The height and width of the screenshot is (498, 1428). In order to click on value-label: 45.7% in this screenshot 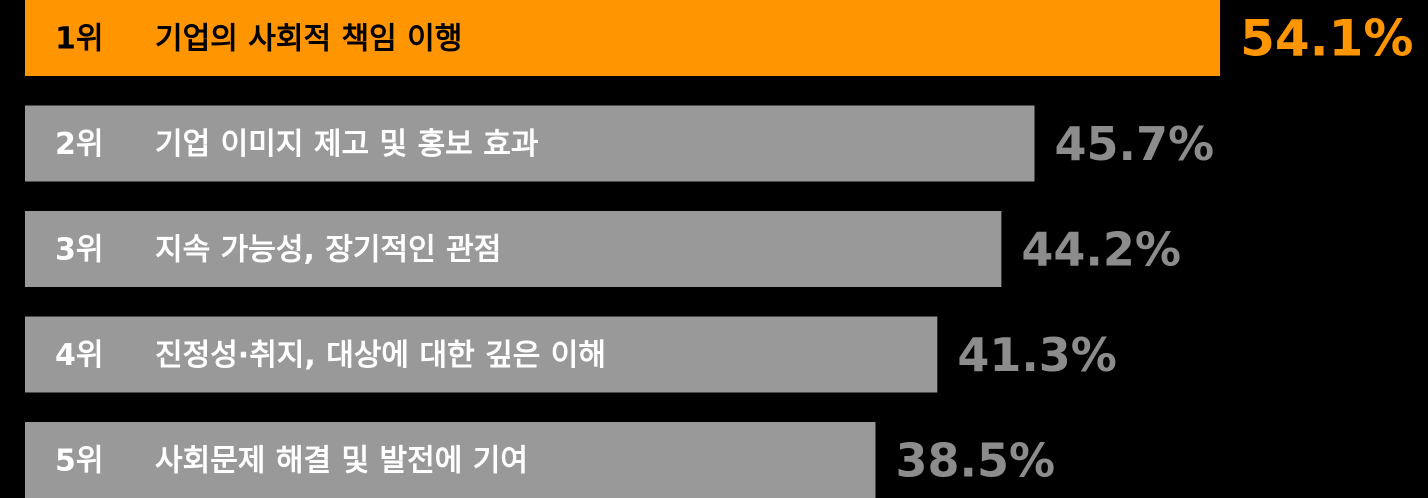, I will do `click(1135, 144)`.